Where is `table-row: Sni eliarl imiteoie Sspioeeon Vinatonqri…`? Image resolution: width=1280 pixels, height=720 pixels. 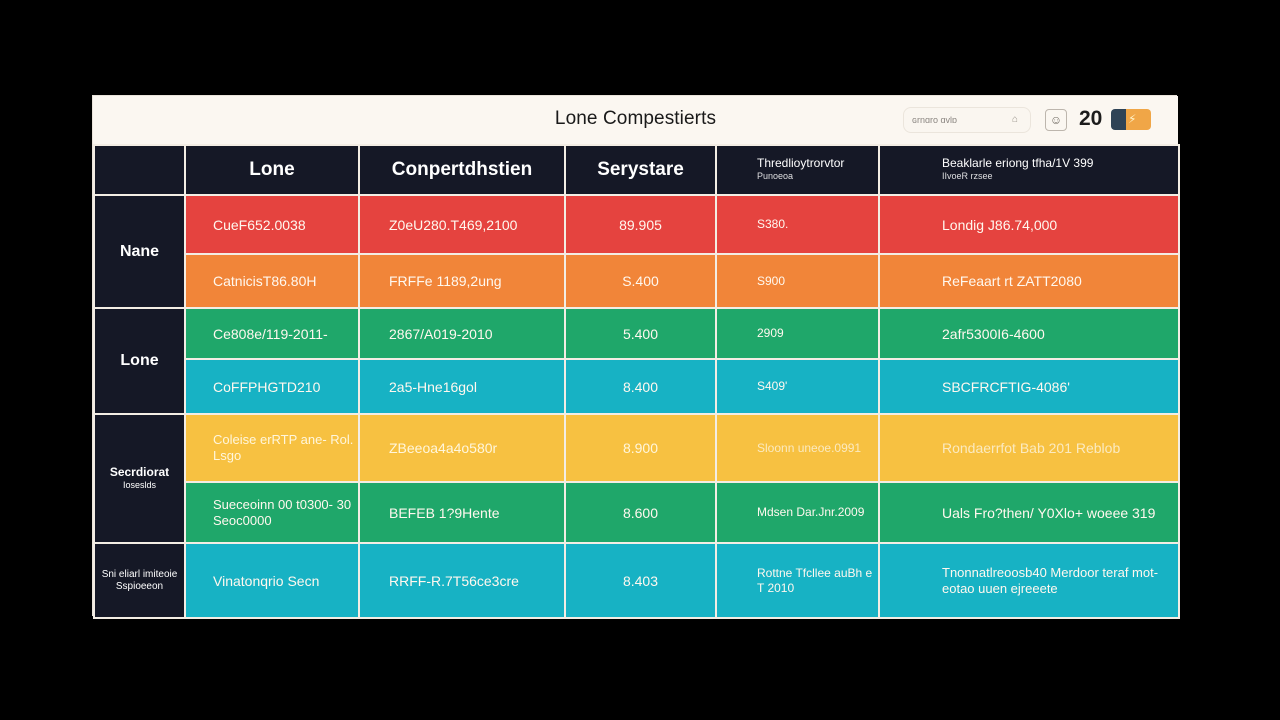 table-row: Sni eliarl imiteoie Sspioeeon Vinatonqri… is located at coordinates (636, 580).